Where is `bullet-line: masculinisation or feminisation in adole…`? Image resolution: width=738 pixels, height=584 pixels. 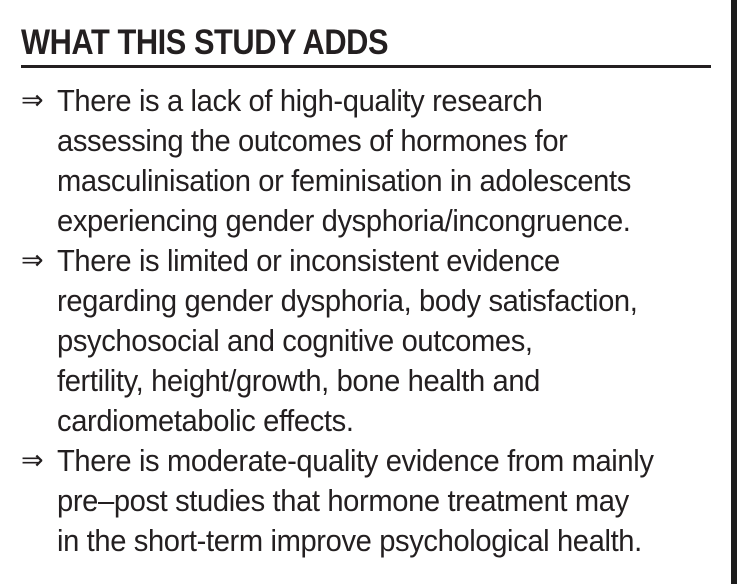
bullet-line: masculinisation or feminisation in adole… is located at coordinates (344, 180).